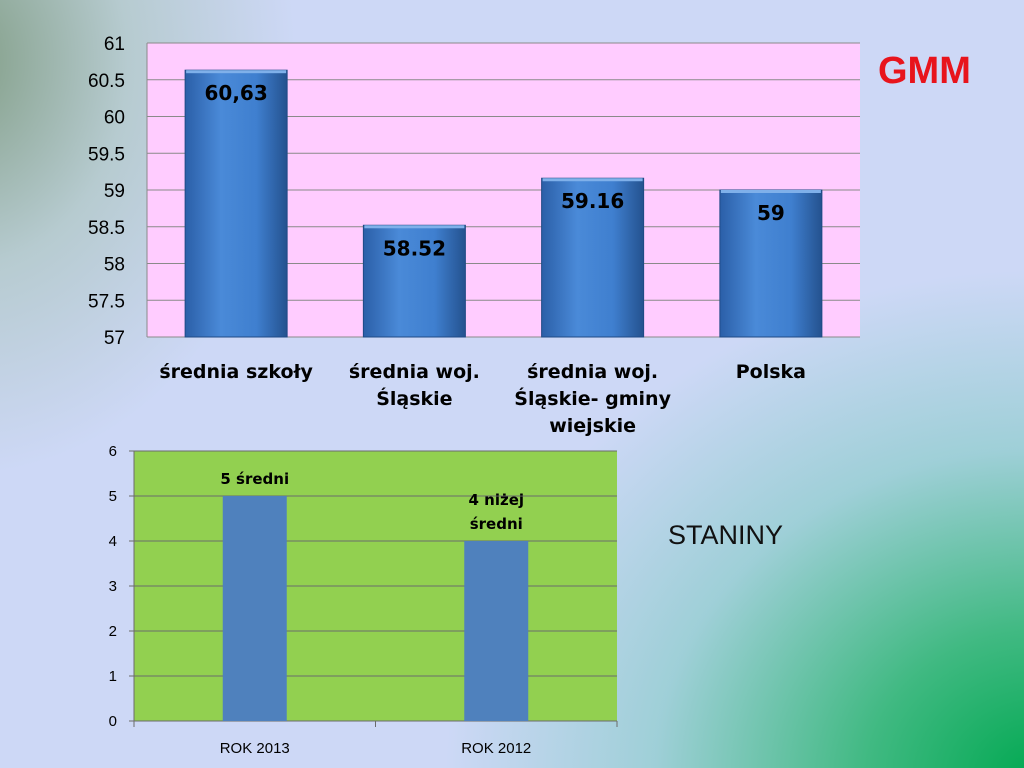 Image resolution: width=1024 pixels, height=768 pixels. I want to click on y-tick-label: 58.5, so click(106, 228).